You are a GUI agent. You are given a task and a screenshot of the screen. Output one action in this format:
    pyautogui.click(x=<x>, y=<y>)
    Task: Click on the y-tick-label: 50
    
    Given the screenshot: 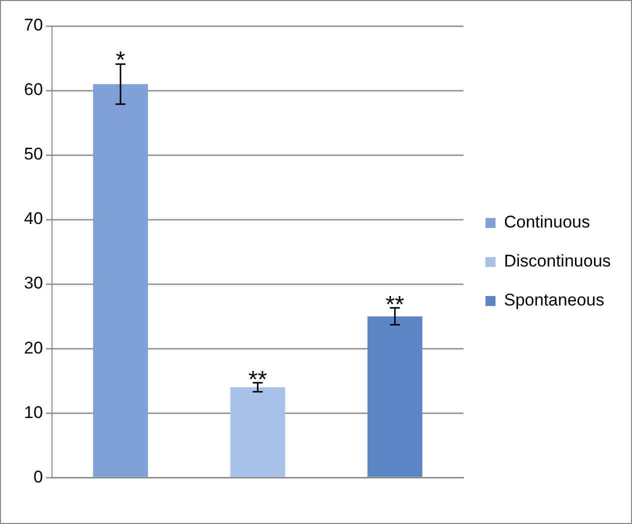 What is the action you would take?
    pyautogui.click(x=33, y=154)
    